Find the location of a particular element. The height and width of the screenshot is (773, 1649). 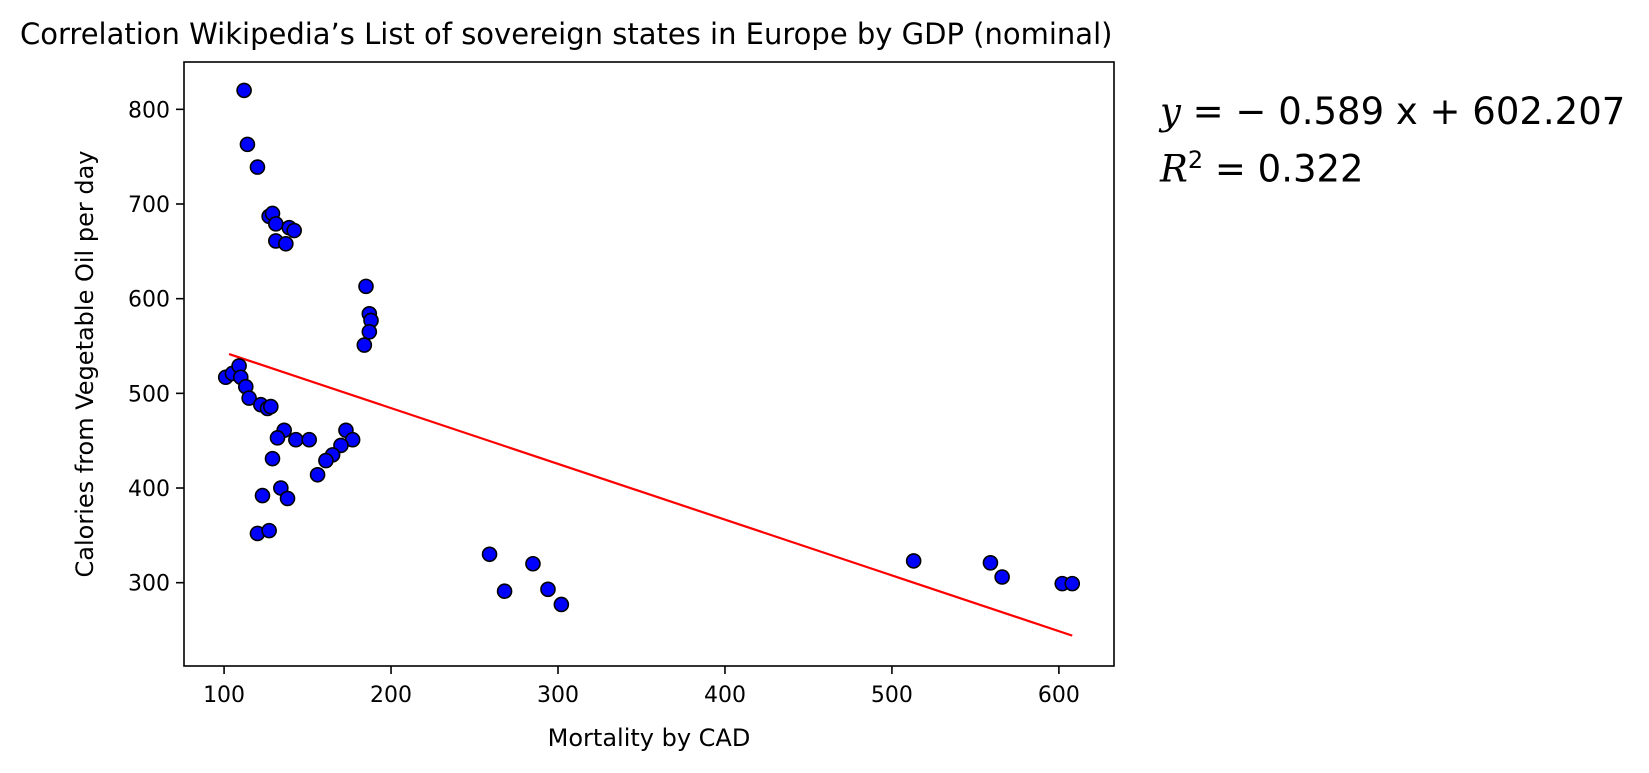

equation-rhs: = − 0.589 x + 602.207 is located at coordinates (1409, 111).